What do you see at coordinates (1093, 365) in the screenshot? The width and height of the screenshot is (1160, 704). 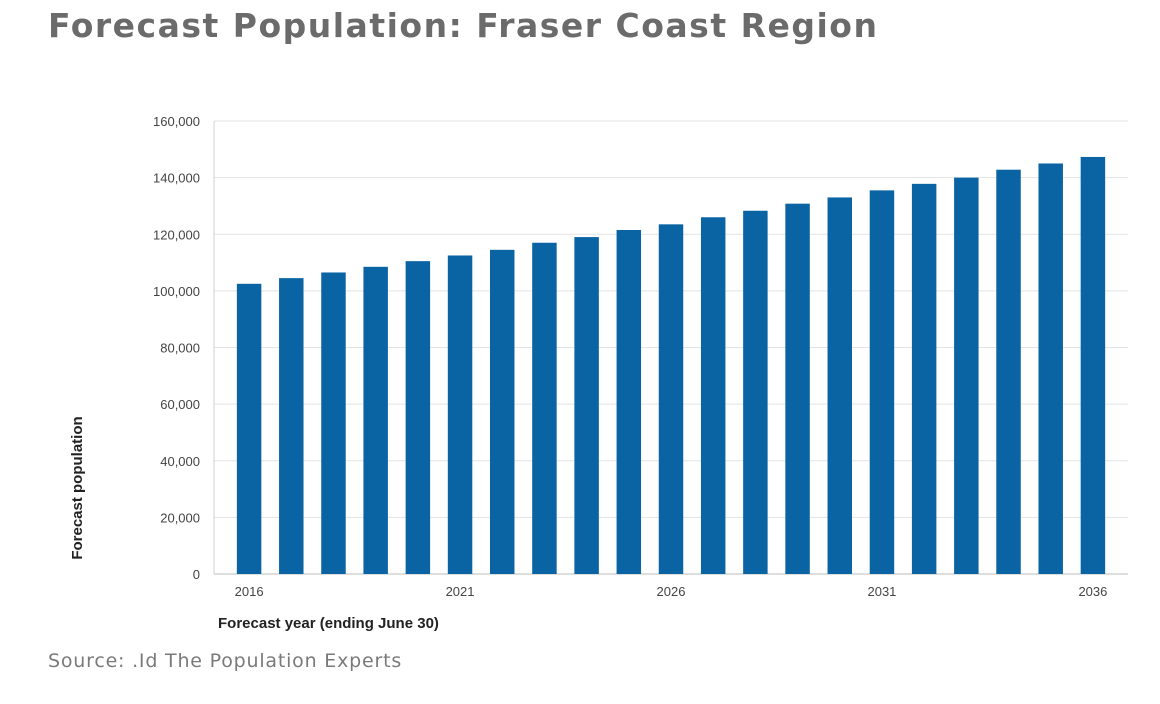 I see `bar-2036` at bounding box center [1093, 365].